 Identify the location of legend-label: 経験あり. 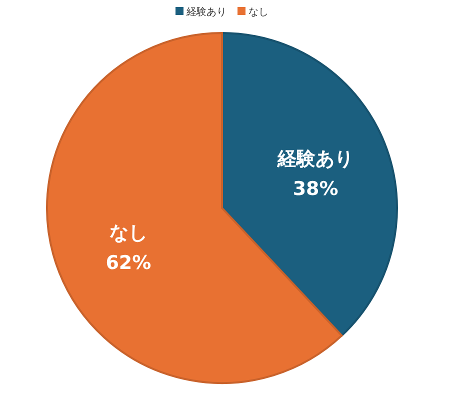
(206, 12).